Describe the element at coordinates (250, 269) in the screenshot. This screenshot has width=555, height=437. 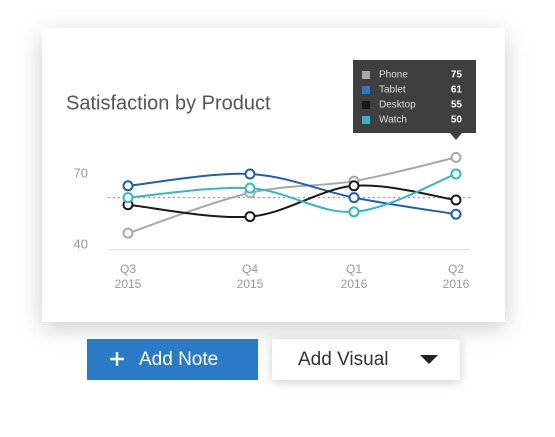
I see `x-tick-label: Q4` at that location.